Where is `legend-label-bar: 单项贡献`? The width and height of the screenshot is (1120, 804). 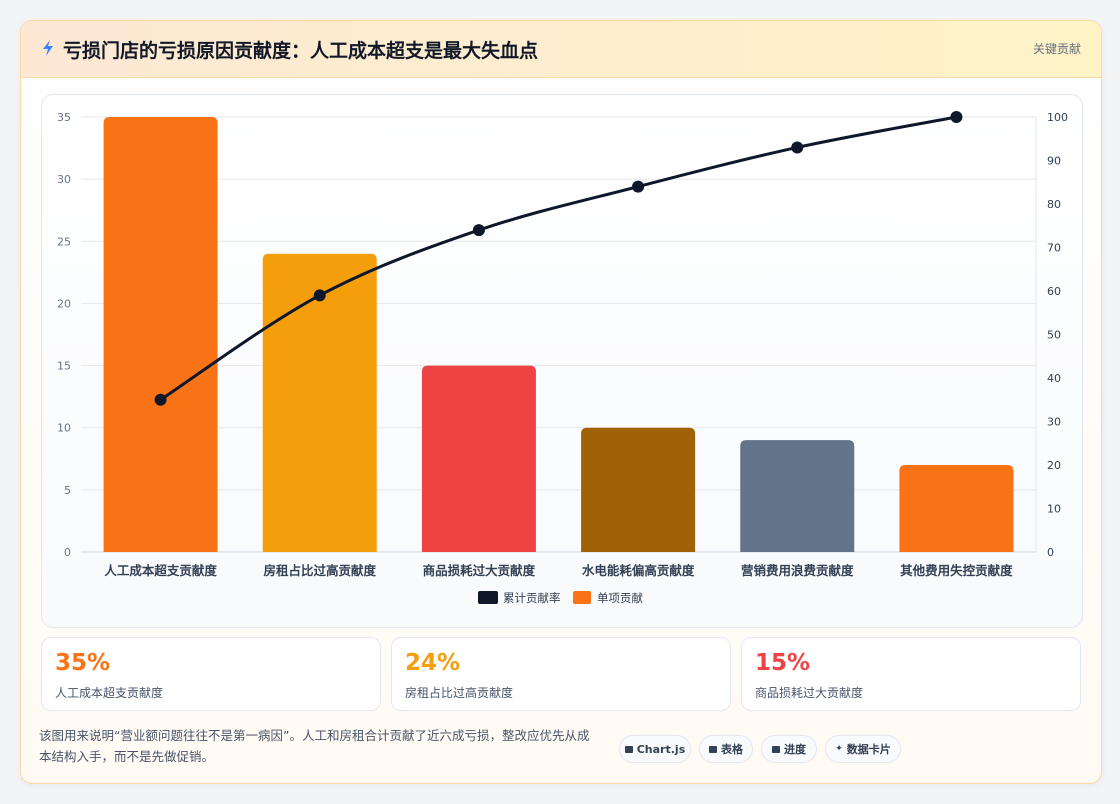 legend-label-bar: 单项贡献 is located at coordinates (620, 598).